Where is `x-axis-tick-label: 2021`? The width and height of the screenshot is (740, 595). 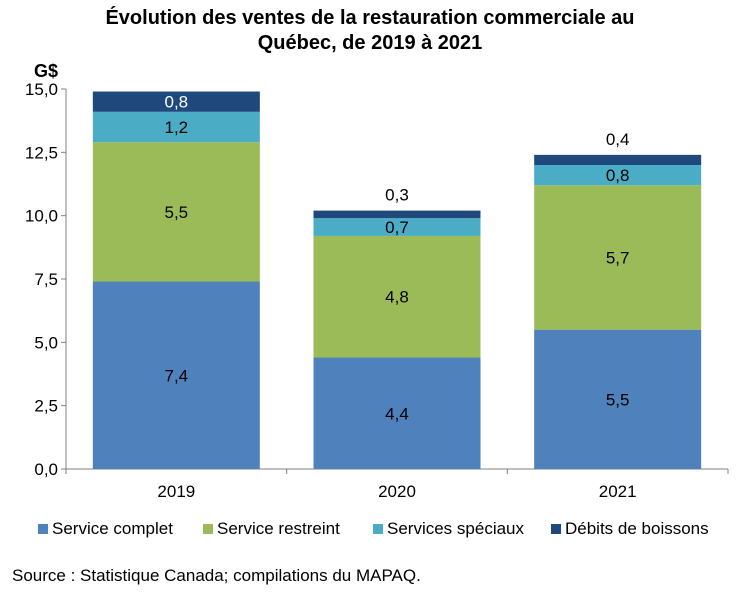 x-axis-tick-label: 2021 is located at coordinates (618, 491).